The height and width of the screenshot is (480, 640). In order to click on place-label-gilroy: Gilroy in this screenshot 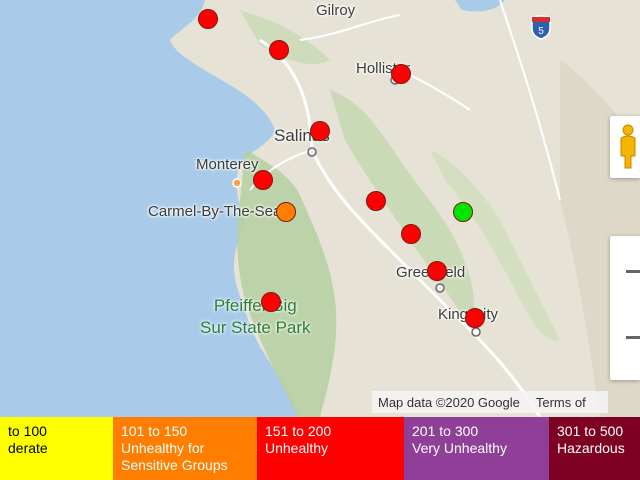, I will do `click(336, 10)`.